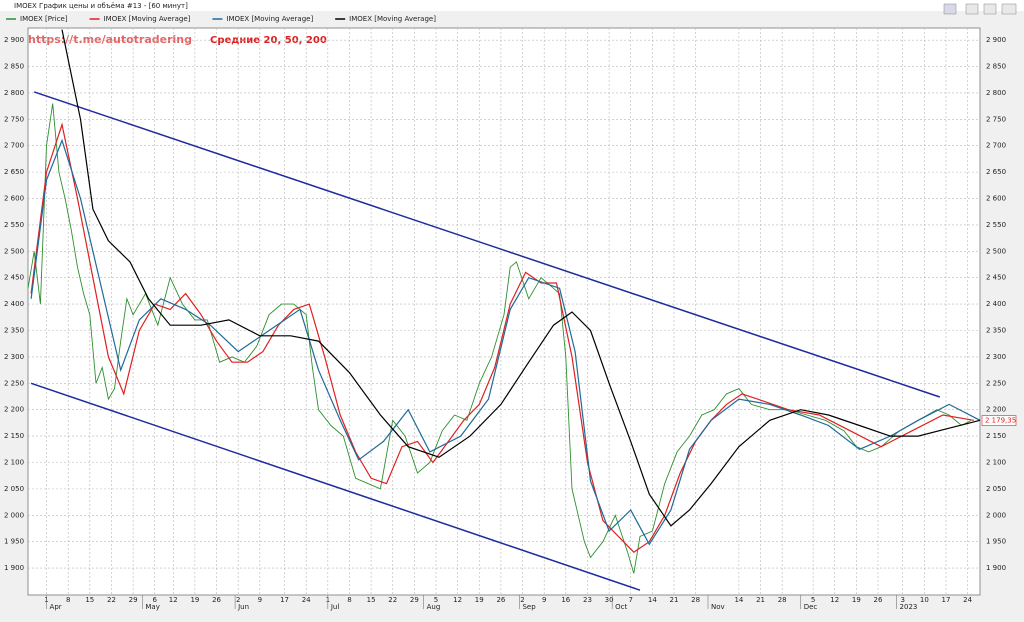 This screenshot has height=622, width=1024. Describe the element at coordinates (609, 600) in the screenshot. I see `x-tick-label: 30` at that location.